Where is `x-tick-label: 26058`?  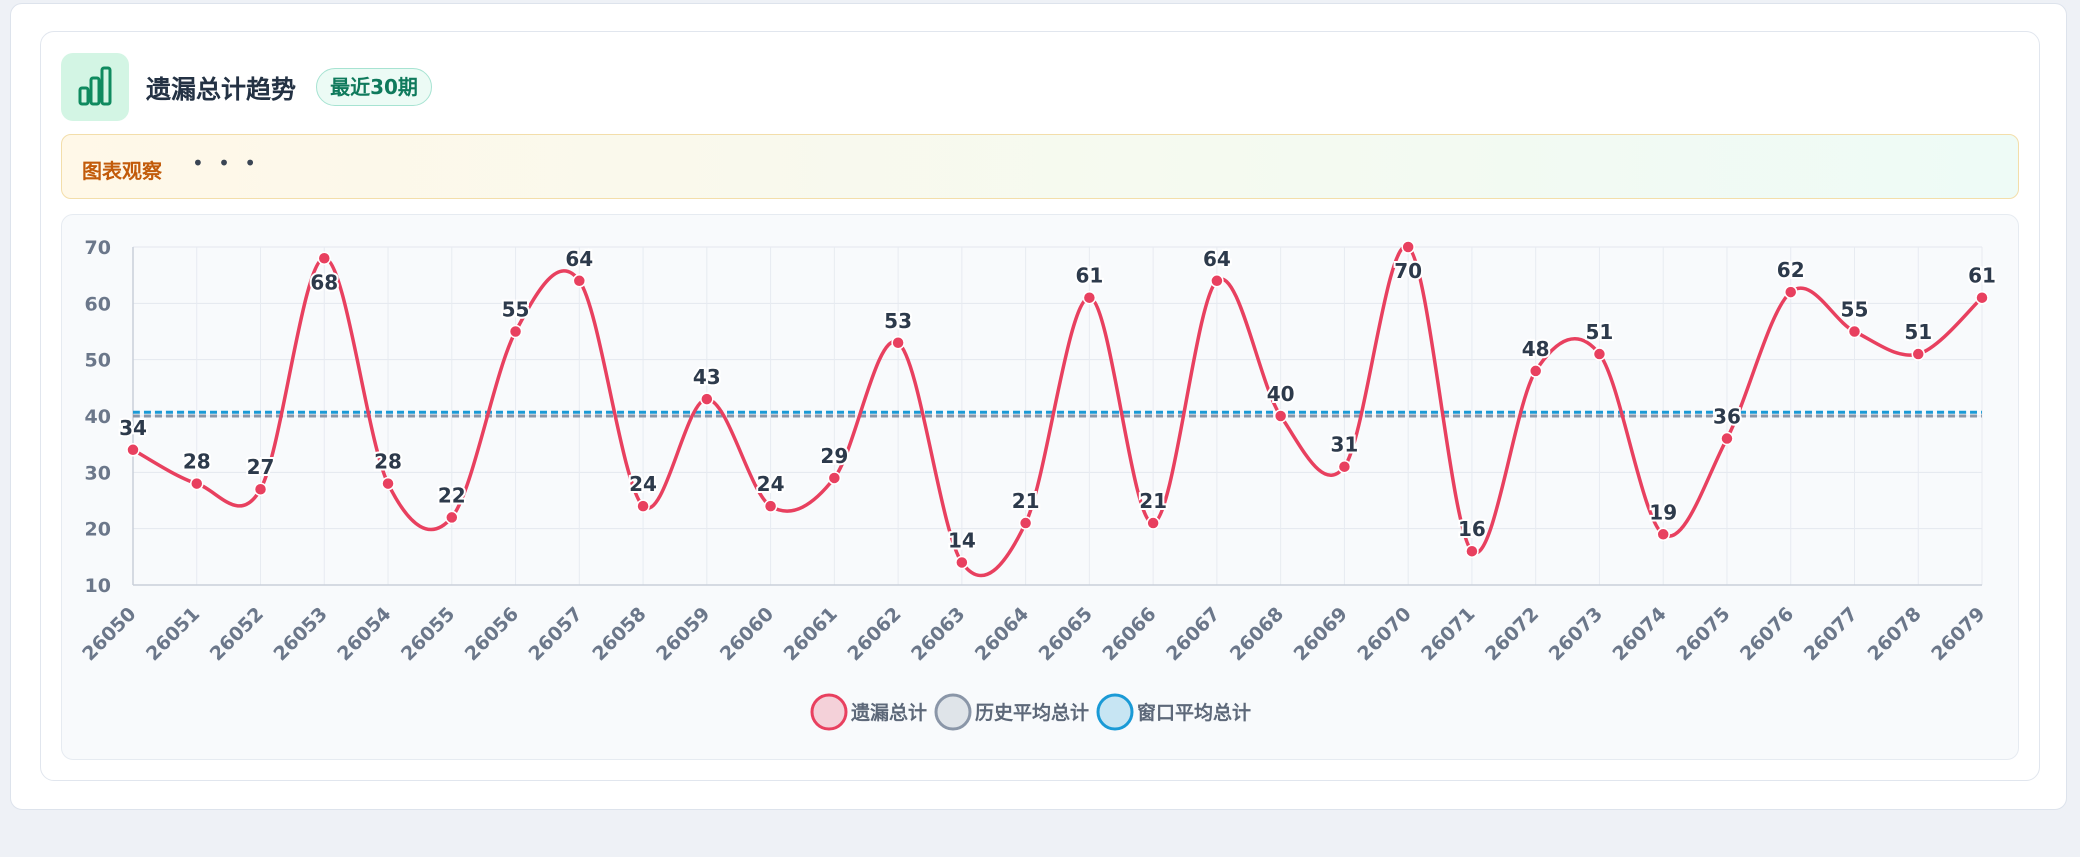 x-tick-label: 26058 is located at coordinates (619, 634).